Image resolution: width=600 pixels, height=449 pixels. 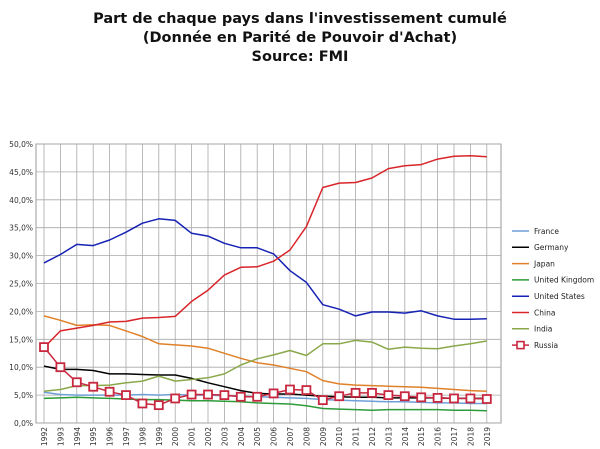 I want to click on x-tick-label: 2012, so click(x=372, y=436).